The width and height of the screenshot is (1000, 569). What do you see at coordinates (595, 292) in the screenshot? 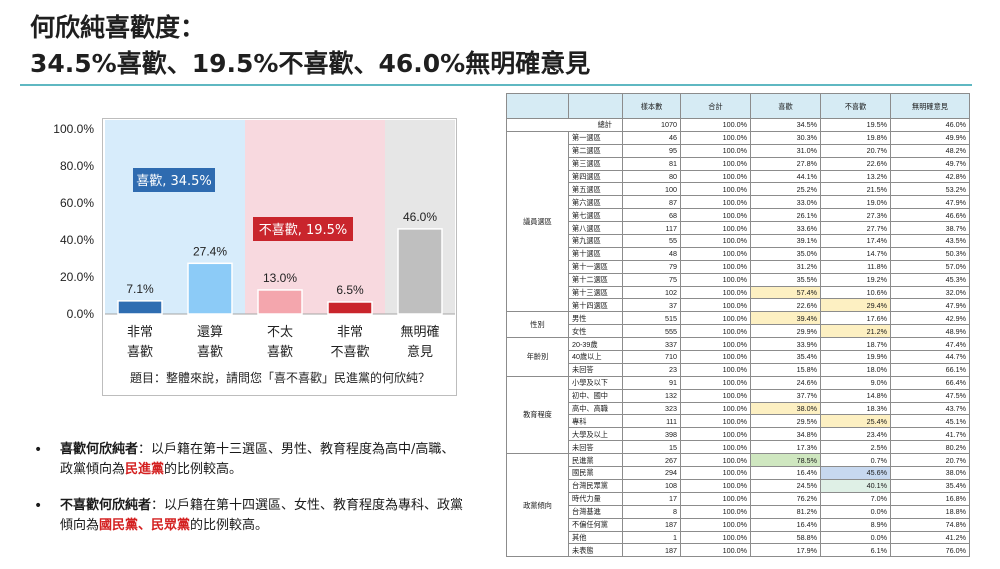
I see `row-label: 第十三選區` at bounding box center [595, 292].